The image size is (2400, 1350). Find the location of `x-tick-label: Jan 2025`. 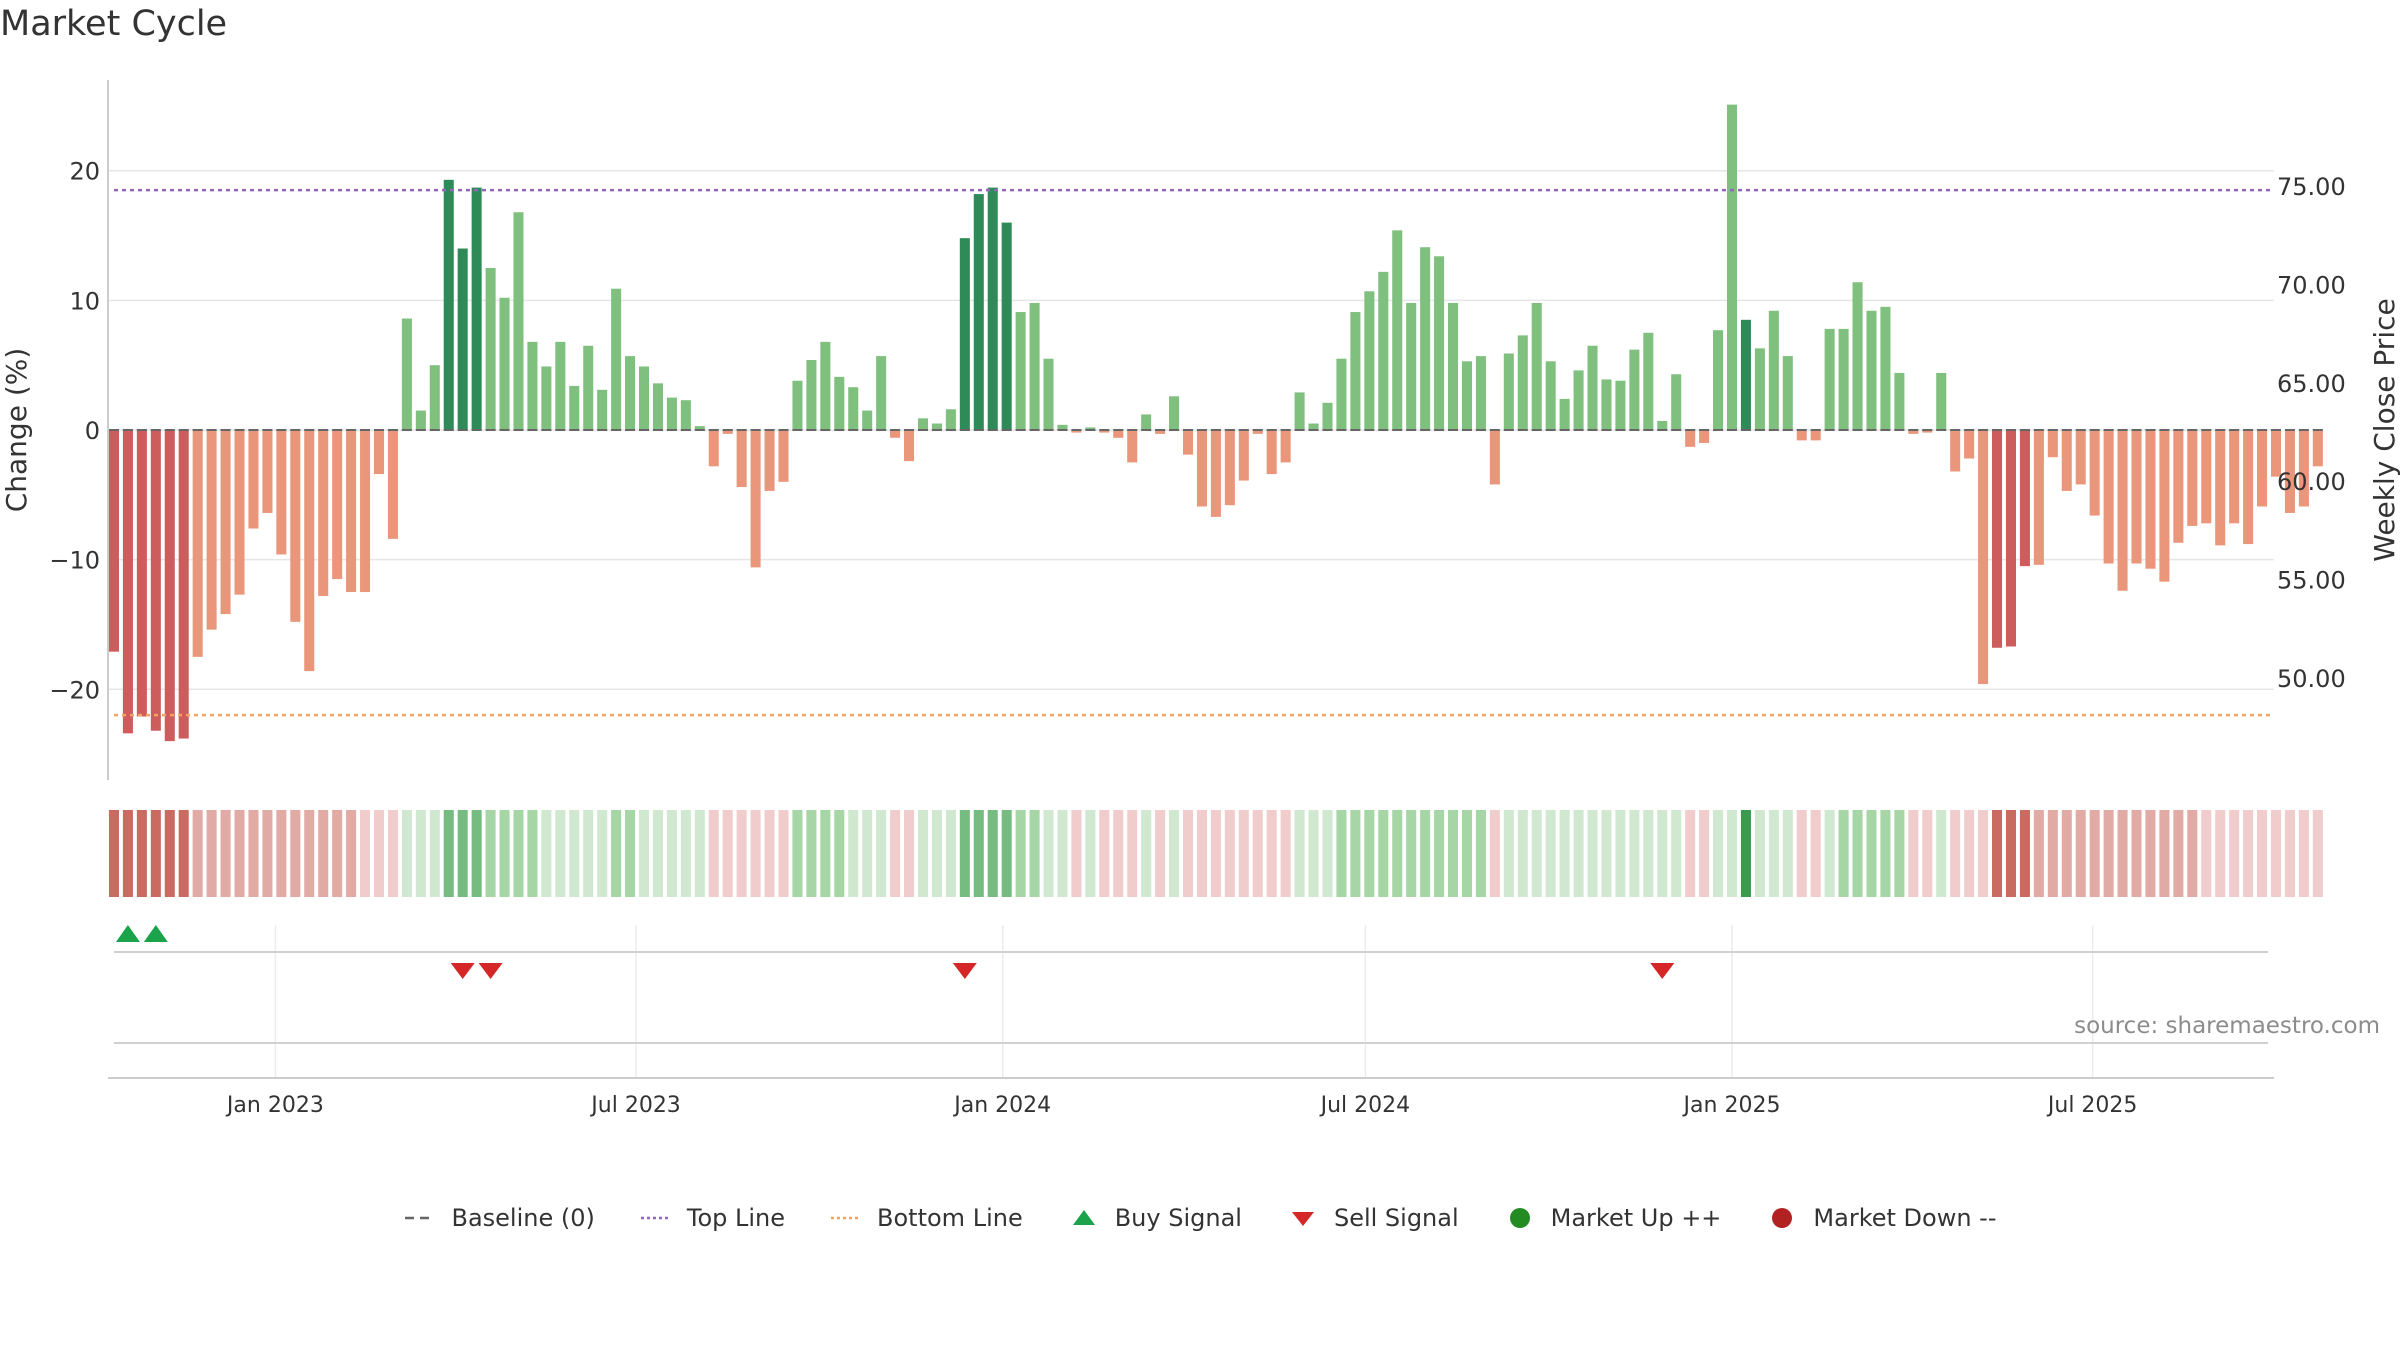

x-tick-label: Jan 2025 is located at coordinates (1731, 1105).